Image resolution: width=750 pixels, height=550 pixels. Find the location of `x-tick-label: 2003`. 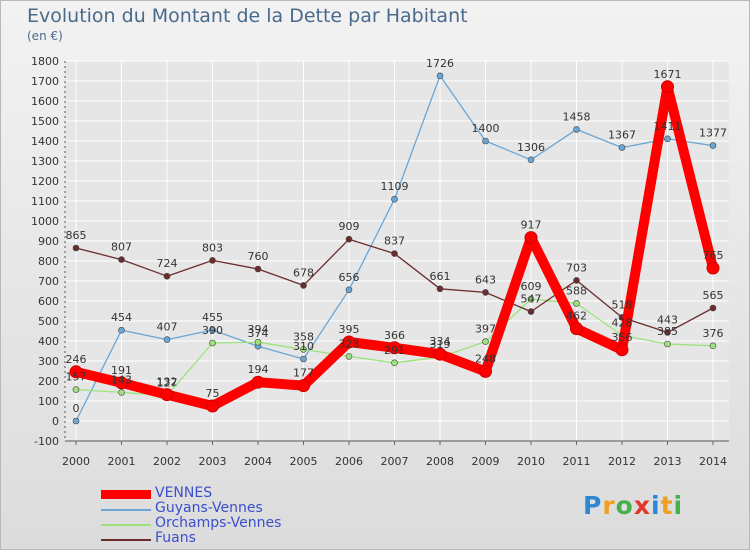

x-tick-label: 2003 is located at coordinates (213, 461).